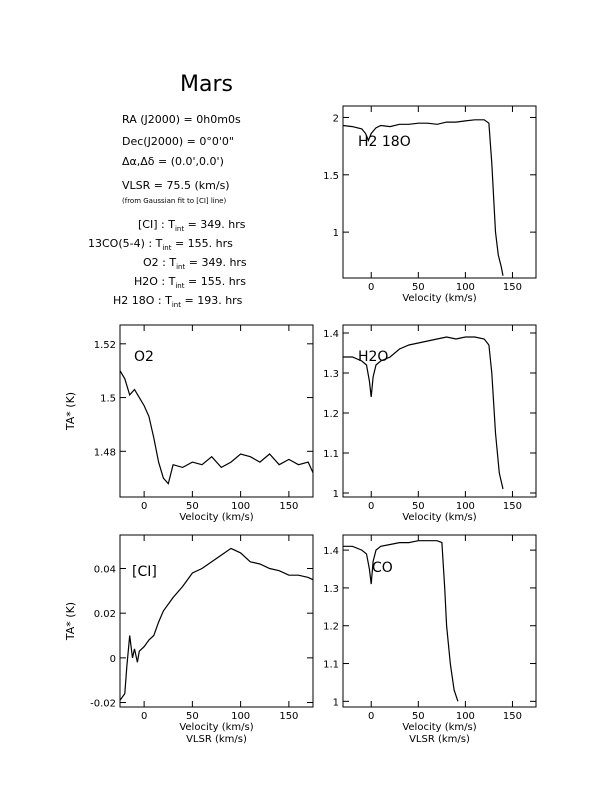 Image resolution: width=612 pixels, height=792 pixels. What do you see at coordinates (190, 283) in the screenshot?
I see `integration-row: H2O : Tint = 155. hrs` at bounding box center [190, 283].